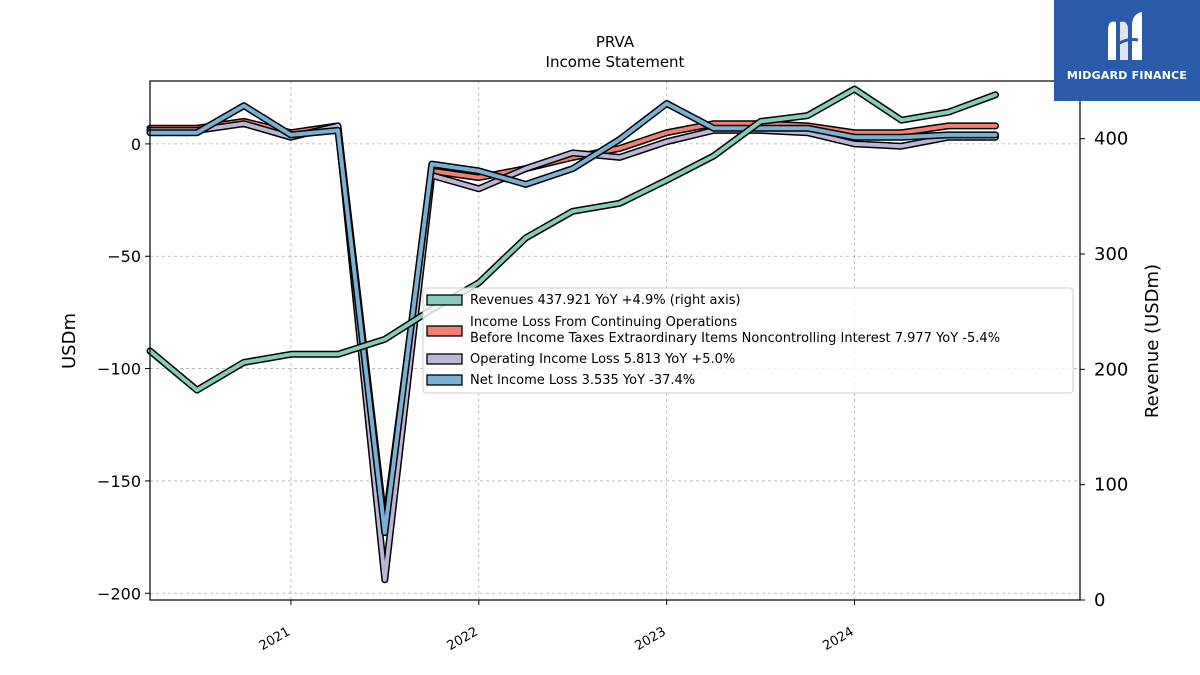 Image resolution: width=1200 pixels, height=675 pixels. Describe the element at coordinates (1125, 36) in the screenshot. I see `brand-logo-icon` at that location.